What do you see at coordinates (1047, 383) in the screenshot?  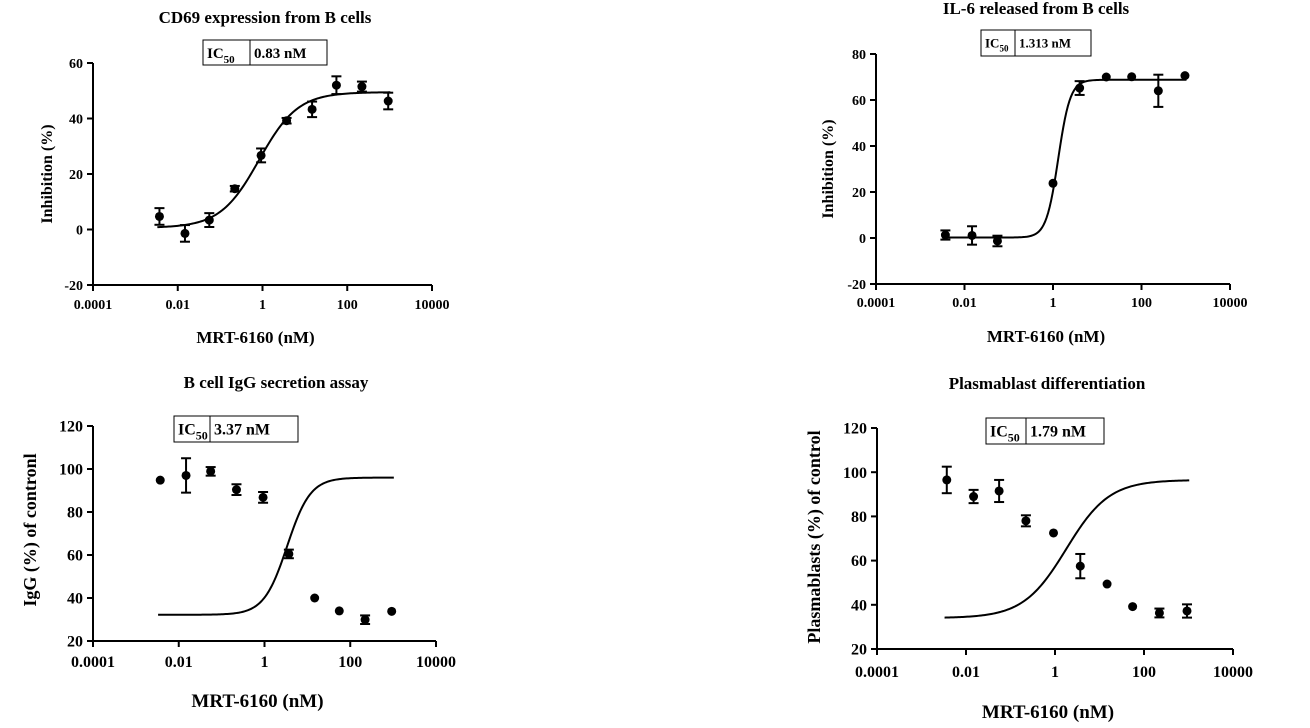 I see `chart-title: Plasmablast differentiation` at bounding box center [1047, 383].